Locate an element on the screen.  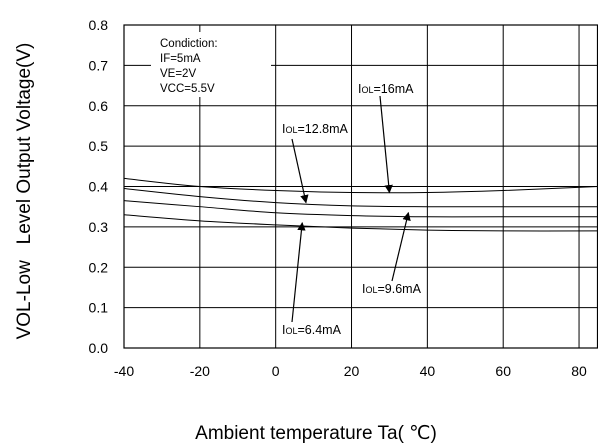
callouts: IOL=16mA IOL=12.8mA IOL=9.6mA IOL=6.4mA is located at coordinates (352, 209).